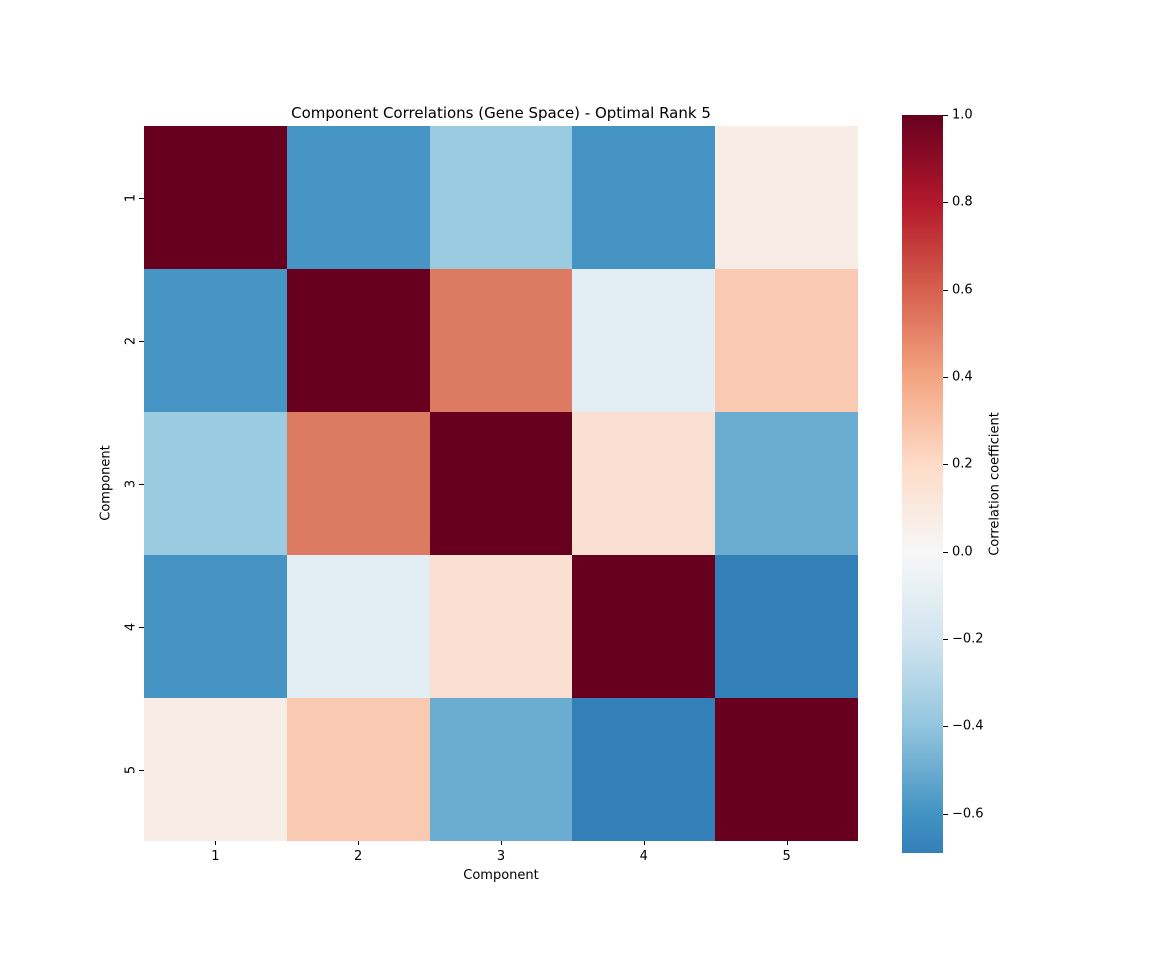  I want to click on x-tick-label: 4, so click(643, 856).